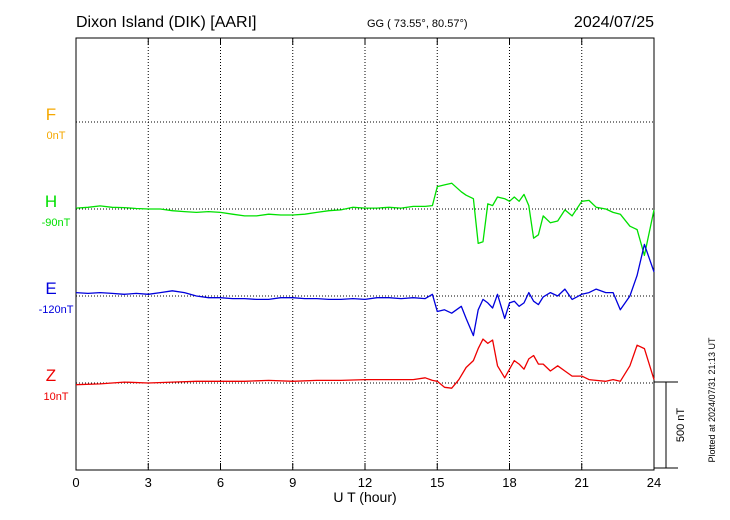  Describe the element at coordinates (437, 482) in the screenshot. I see `x-tick-label: 15` at that location.